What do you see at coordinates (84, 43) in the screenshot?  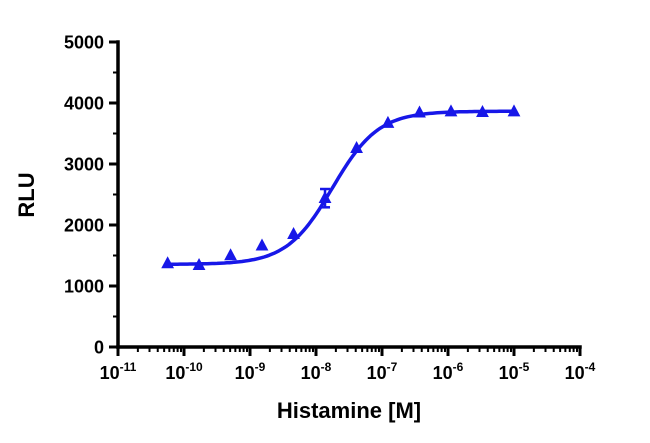 I see `y-tick-label: 5000` at bounding box center [84, 43].